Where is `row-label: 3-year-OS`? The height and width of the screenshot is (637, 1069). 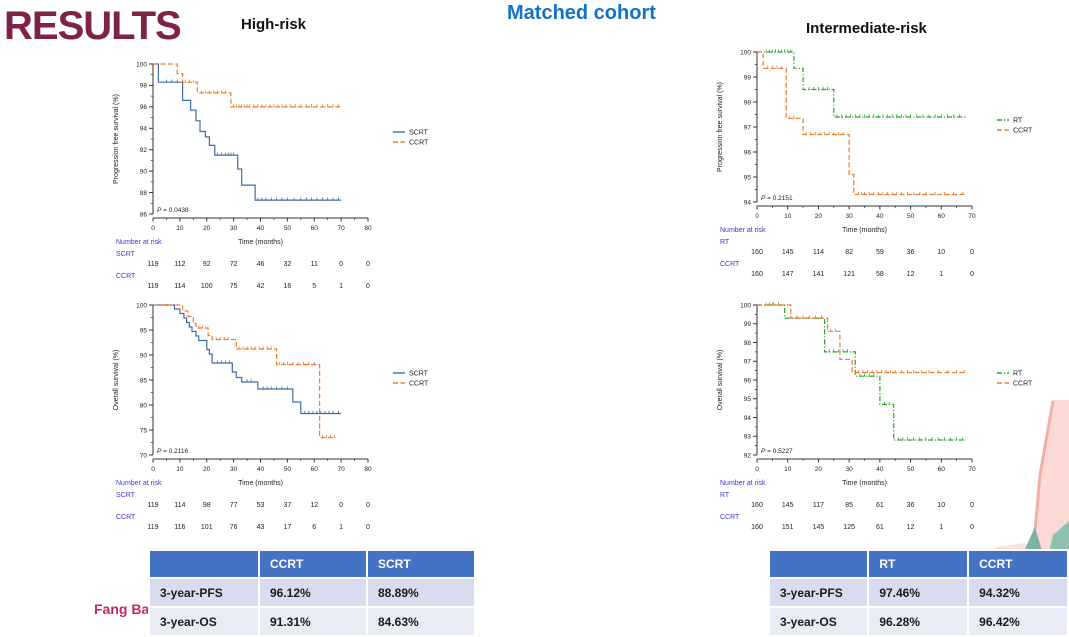 row-label: 3-year-OS is located at coordinates (818, 621).